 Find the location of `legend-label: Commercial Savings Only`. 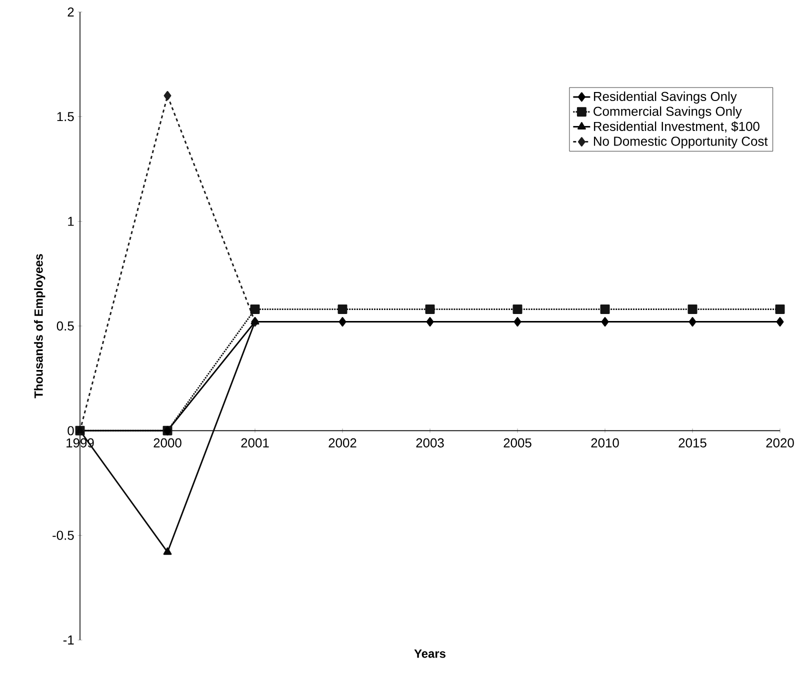

legend-label: Commercial Savings Only is located at coordinates (668, 112).